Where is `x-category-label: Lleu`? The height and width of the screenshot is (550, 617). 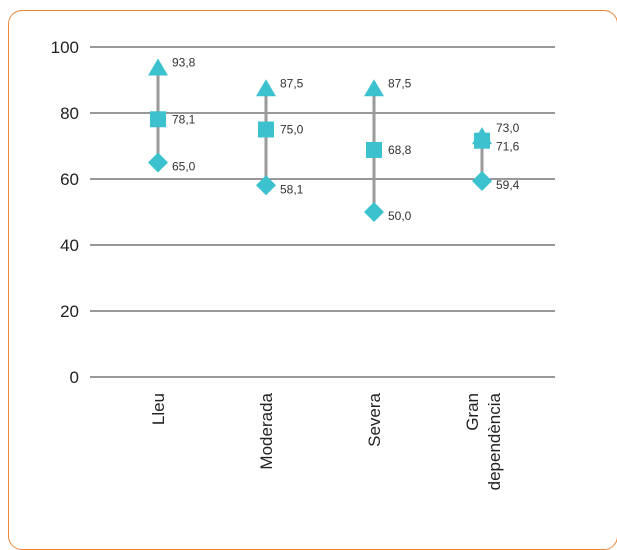 x-category-label: Lleu is located at coordinates (158, 409).